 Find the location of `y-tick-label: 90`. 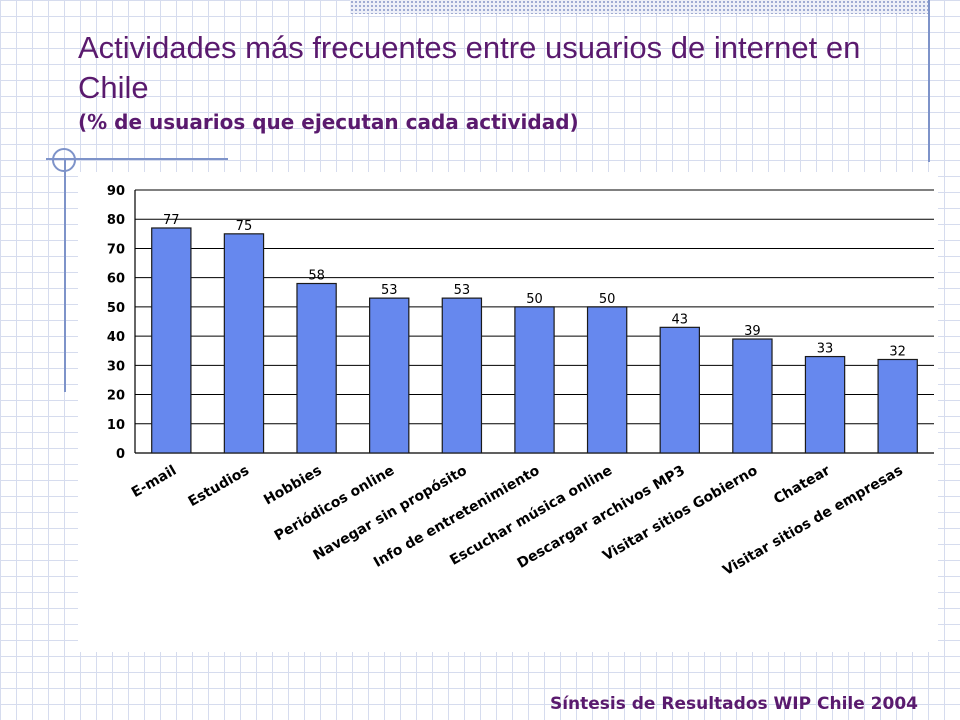

y-tick-label: 90 is located at coordinates (116, 191).